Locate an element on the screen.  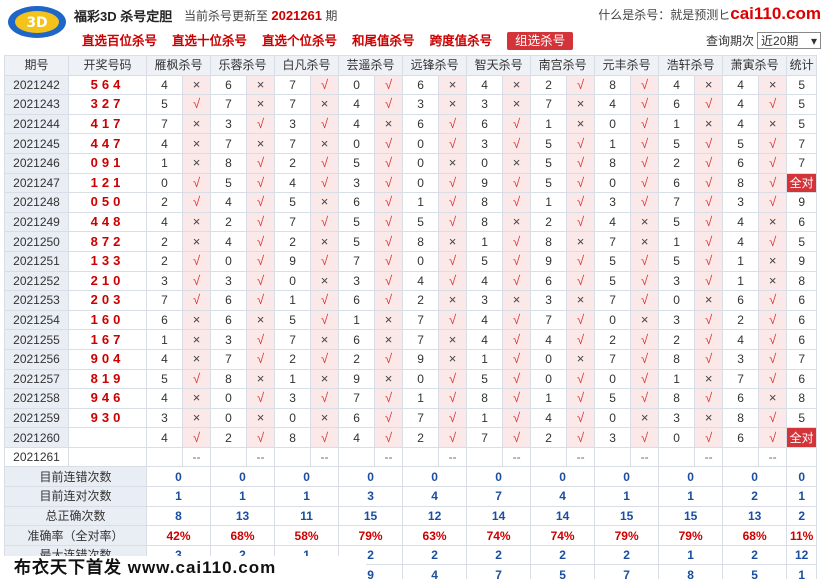
table-row: 2021244 417 7 × 3 √ 3 √ 4 × 6 √ 6 √ 1 × 0 √ 1 × 4 × 5 is located at coordinates (411, 124).